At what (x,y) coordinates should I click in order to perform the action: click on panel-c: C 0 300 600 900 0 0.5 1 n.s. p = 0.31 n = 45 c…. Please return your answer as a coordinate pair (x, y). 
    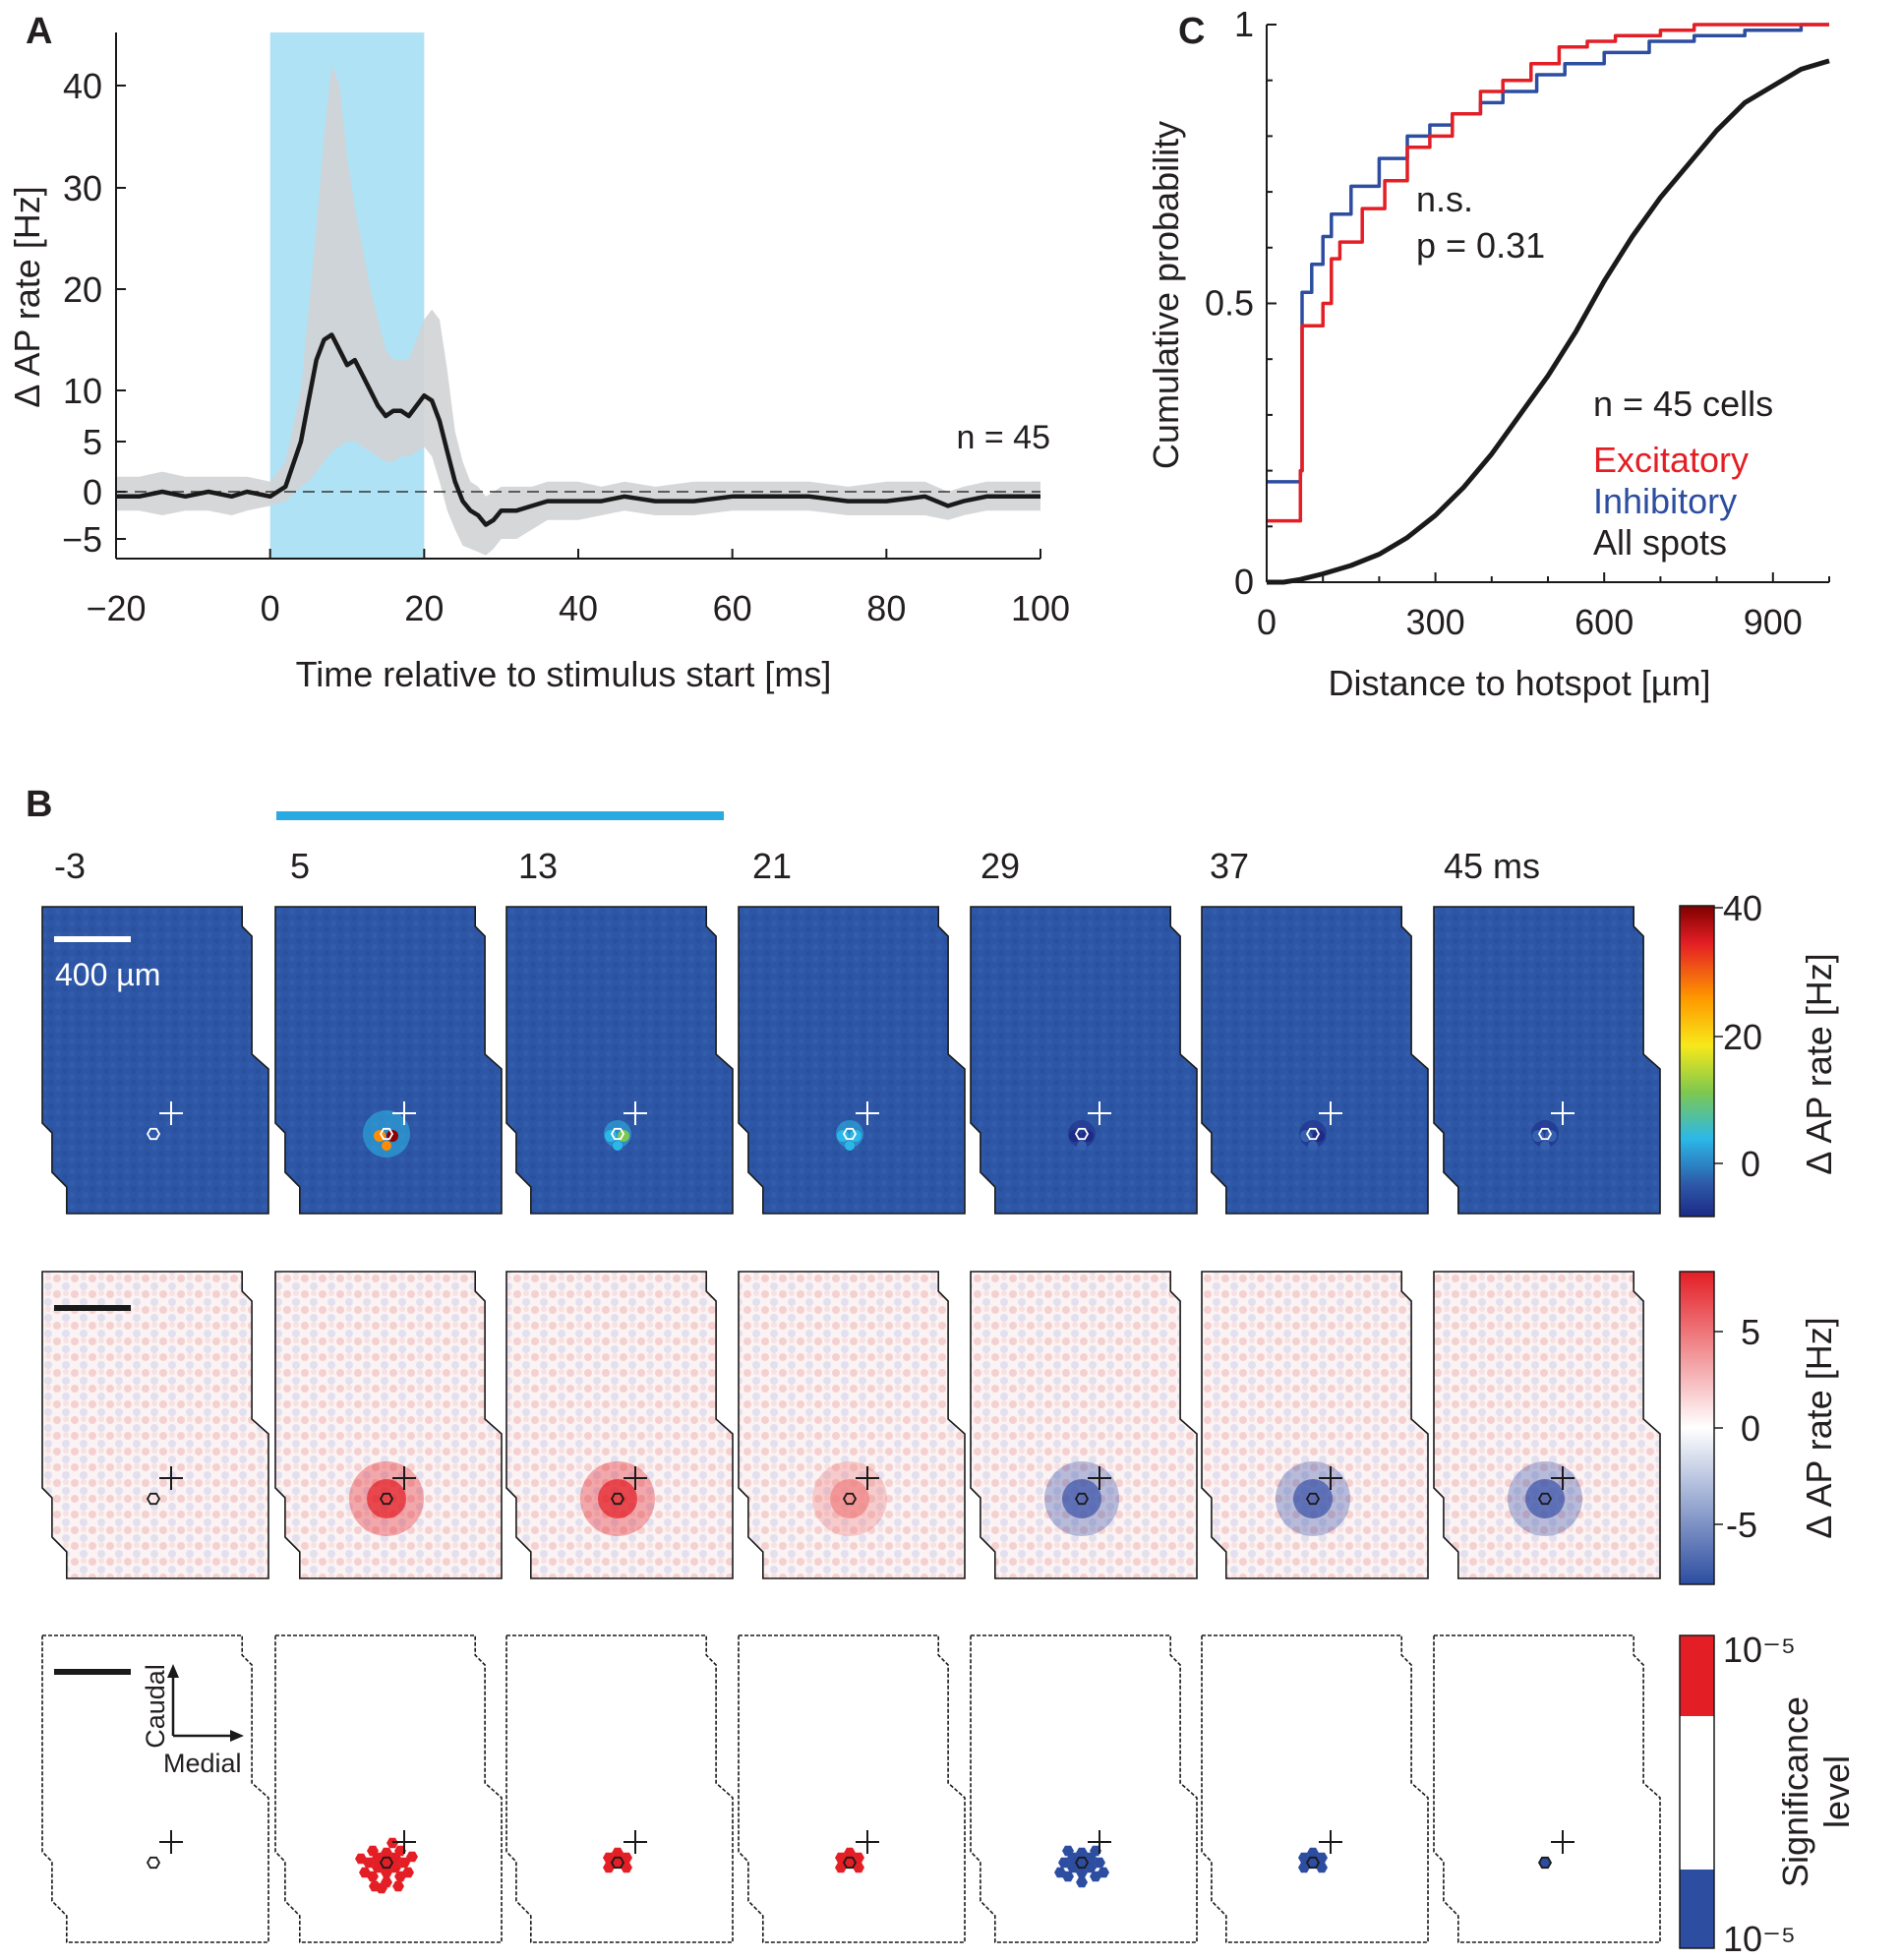
    Looking at the image, I should click on (1488, 353).